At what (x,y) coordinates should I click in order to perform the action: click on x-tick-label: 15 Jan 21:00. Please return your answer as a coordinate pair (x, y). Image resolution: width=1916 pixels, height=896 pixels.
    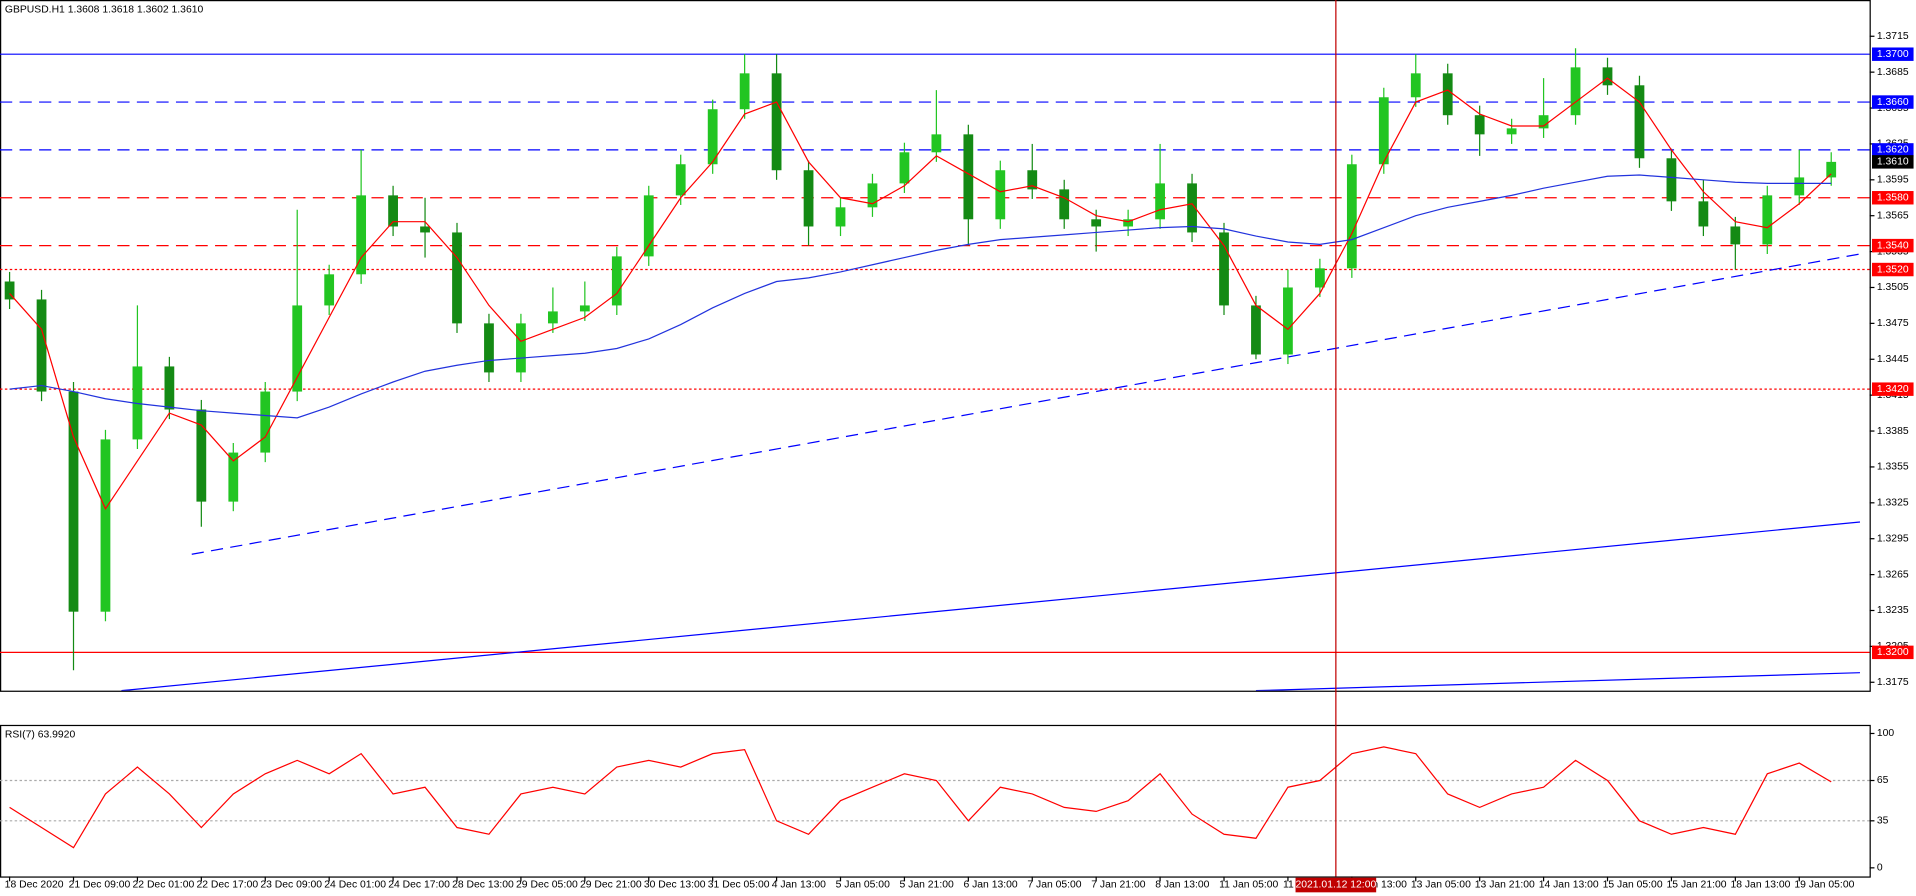
    Looking at the image, I should click on (1697, 885).